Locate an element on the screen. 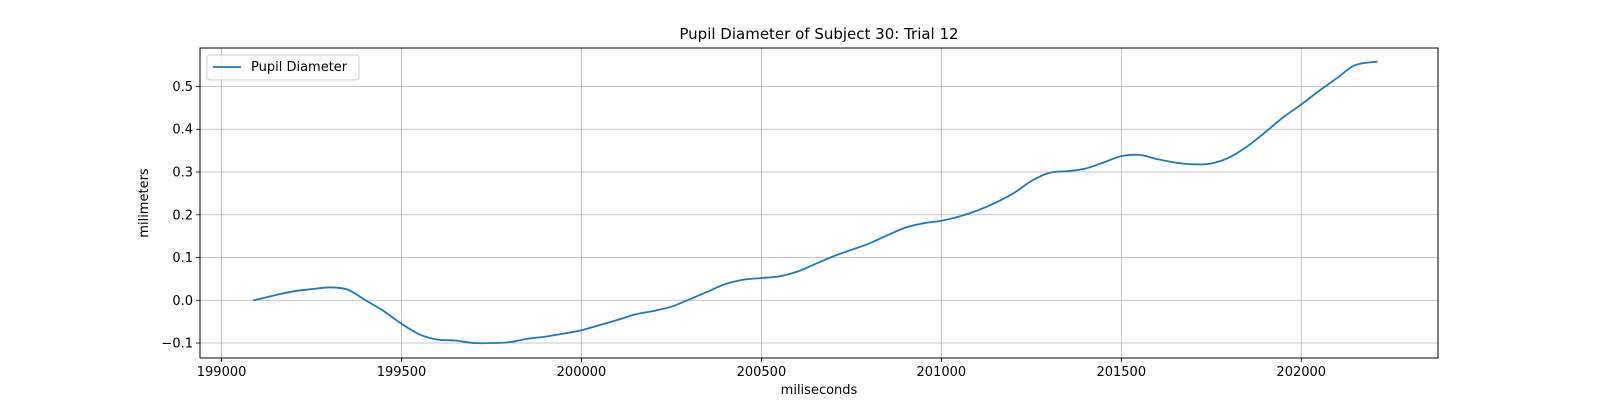  y-axis-label: milimeters is located at coordinates (144, 203).